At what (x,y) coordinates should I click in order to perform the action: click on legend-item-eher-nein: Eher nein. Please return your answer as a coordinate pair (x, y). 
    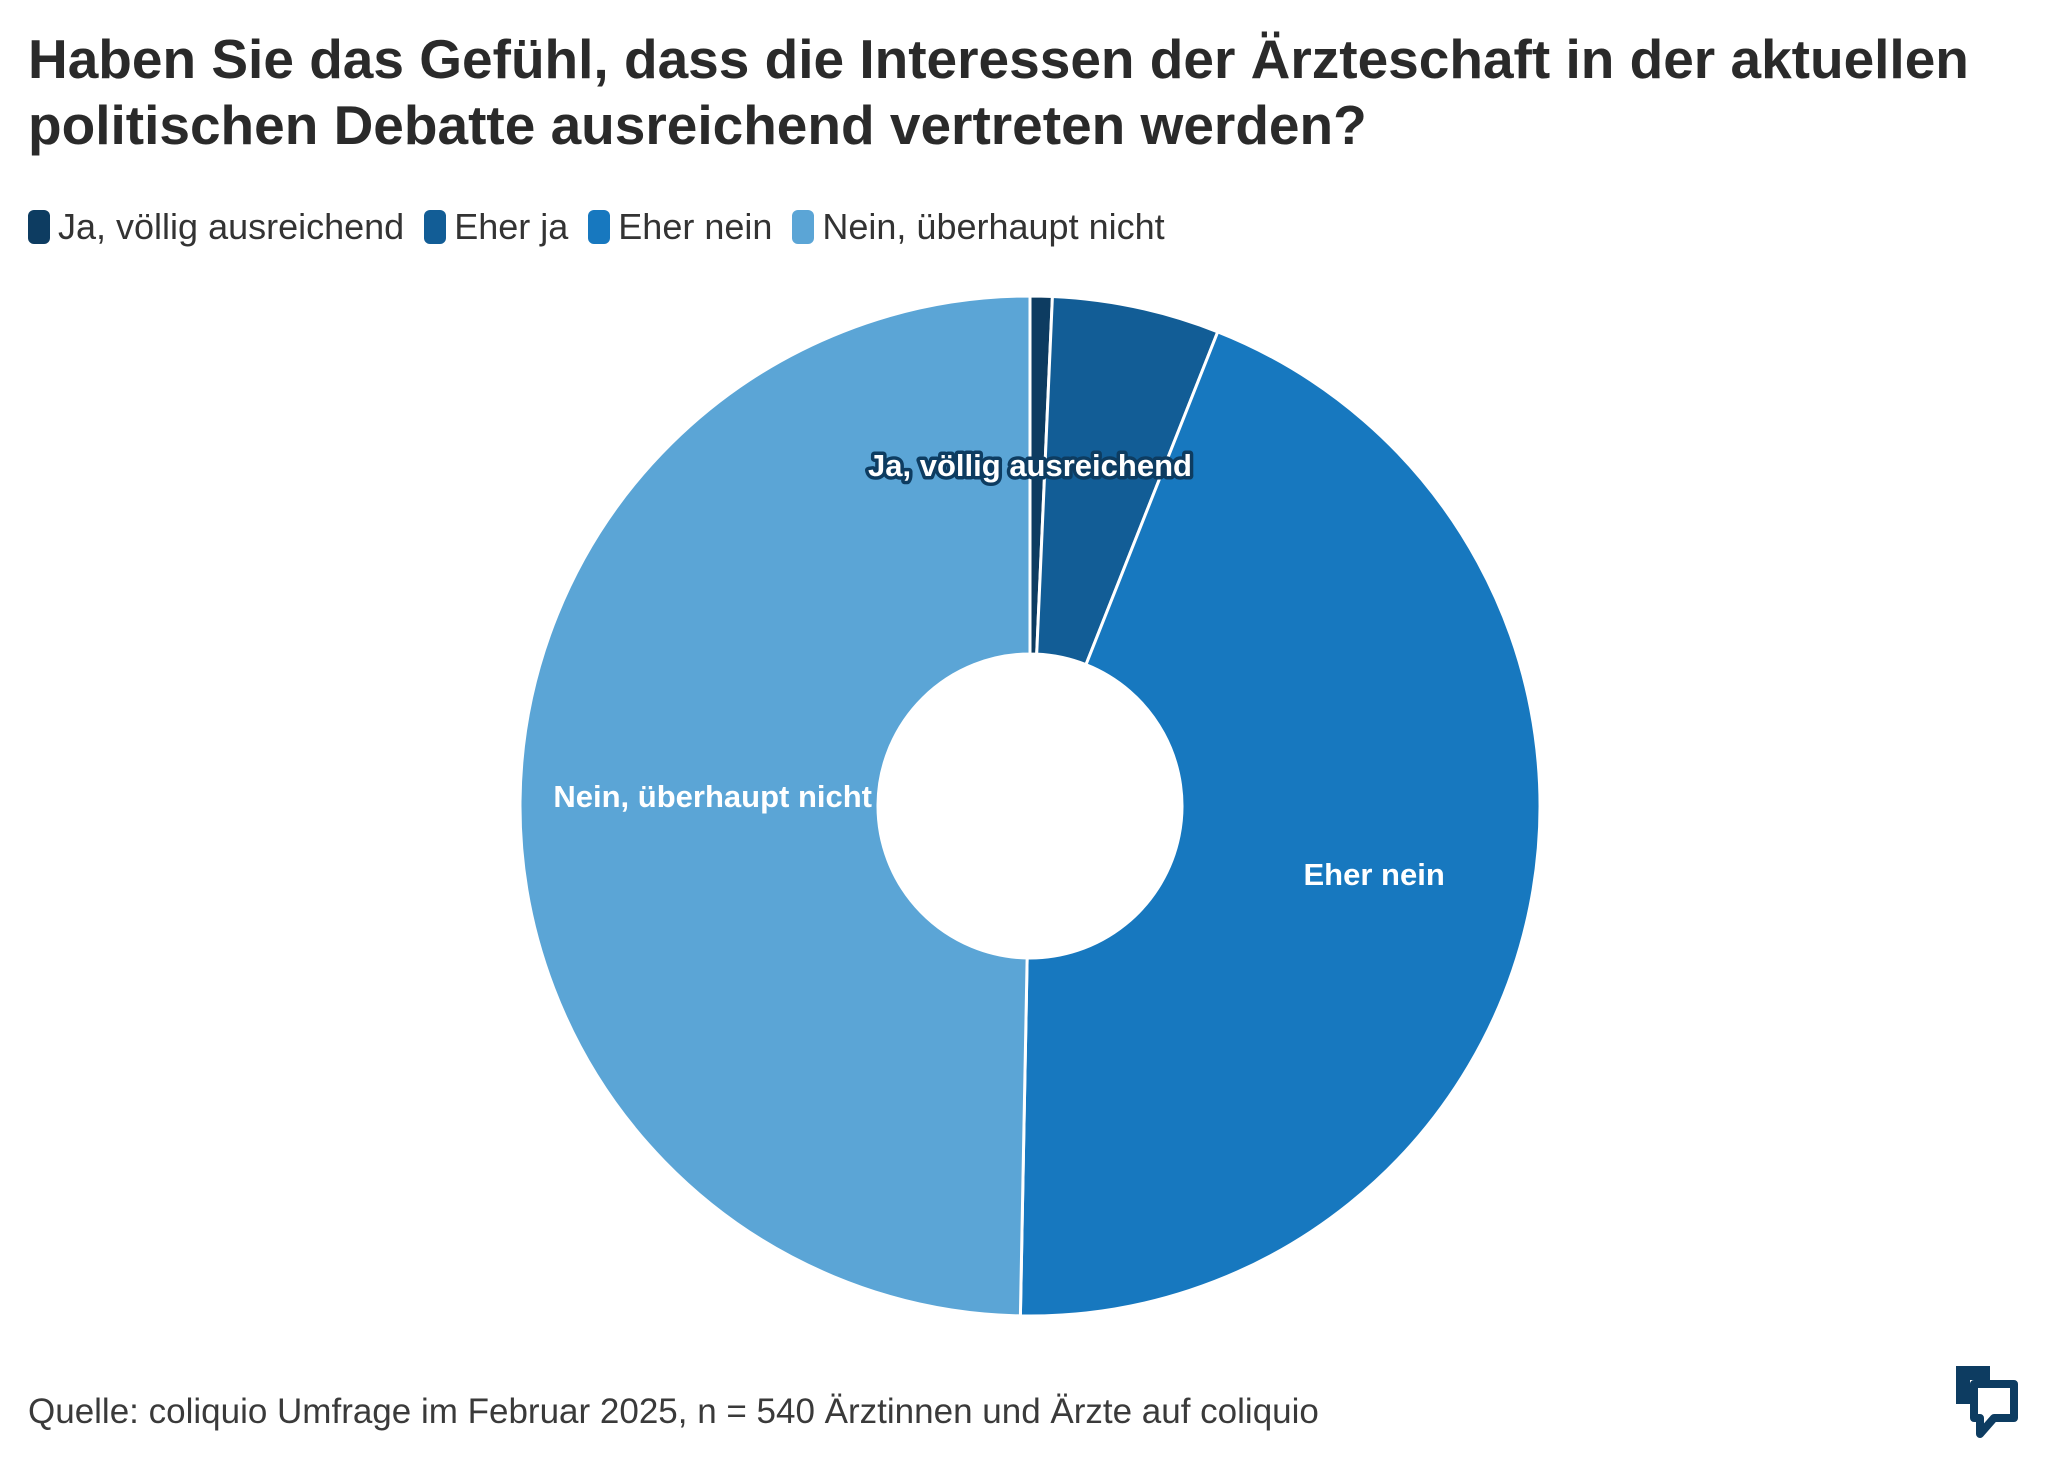
    Looking at the image, I should click on (680, 227).